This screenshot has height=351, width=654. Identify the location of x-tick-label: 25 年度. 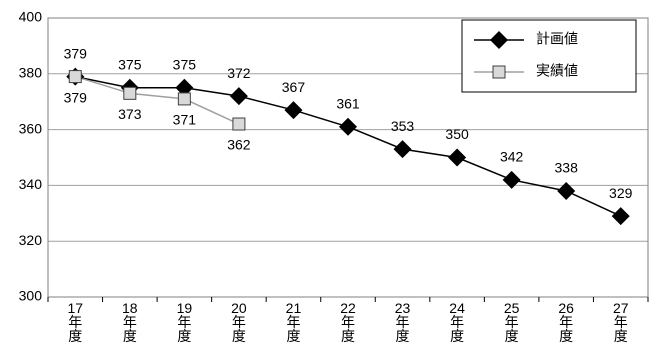
(512, 322).